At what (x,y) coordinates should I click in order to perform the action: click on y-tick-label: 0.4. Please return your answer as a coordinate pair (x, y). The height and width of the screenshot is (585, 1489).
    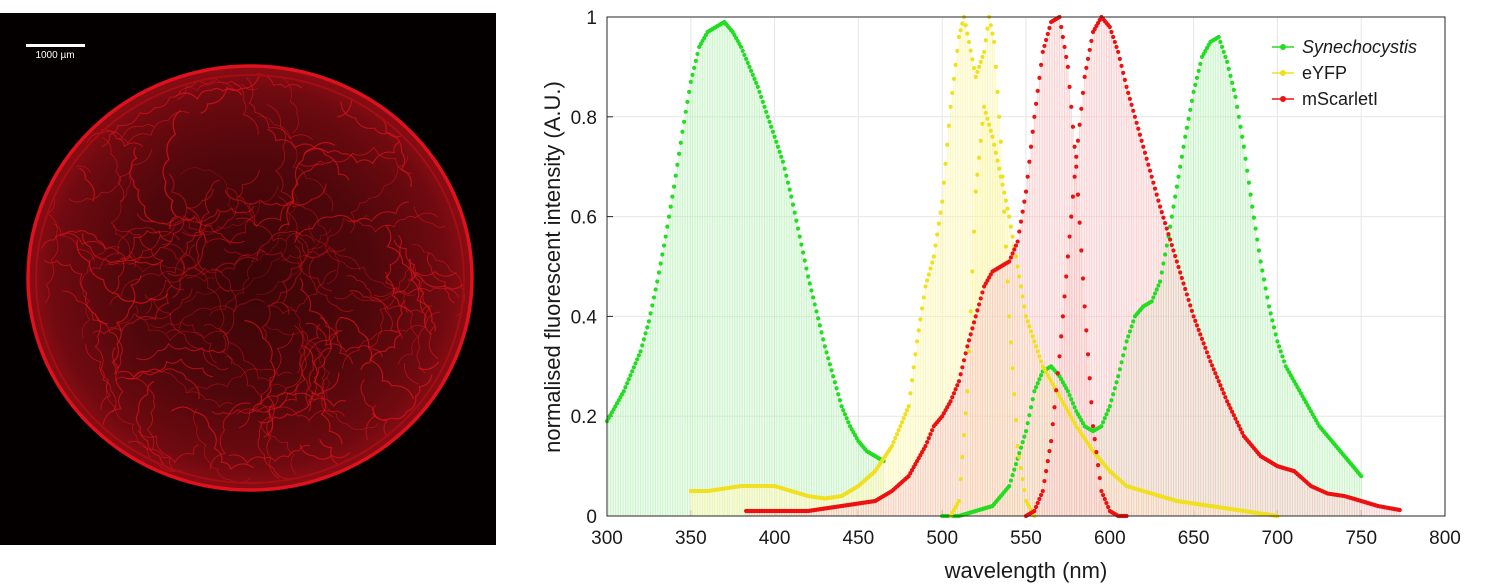
    Looking at the image, I should click on (584, 317).